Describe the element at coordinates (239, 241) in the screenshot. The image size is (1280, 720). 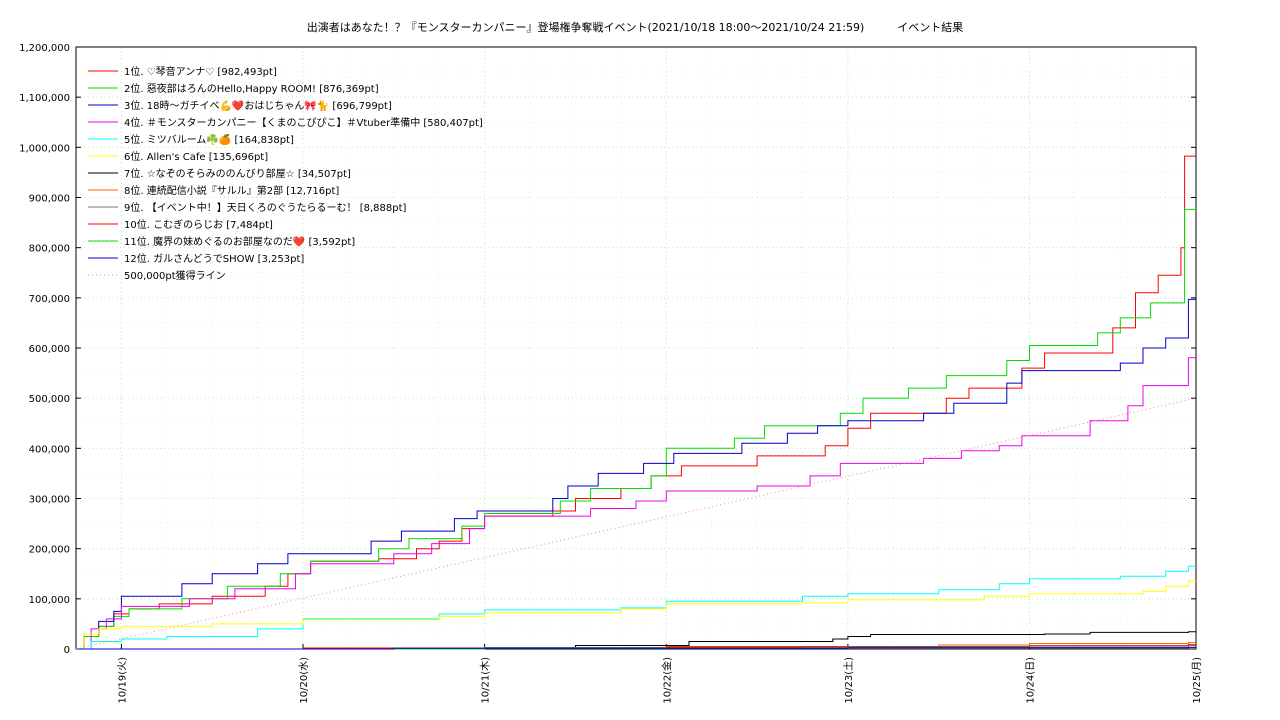
I see `legend-entry: 11位. 魔界の妹めぐるのお部屋なのだ❤️ [3,592pt]` at that location.